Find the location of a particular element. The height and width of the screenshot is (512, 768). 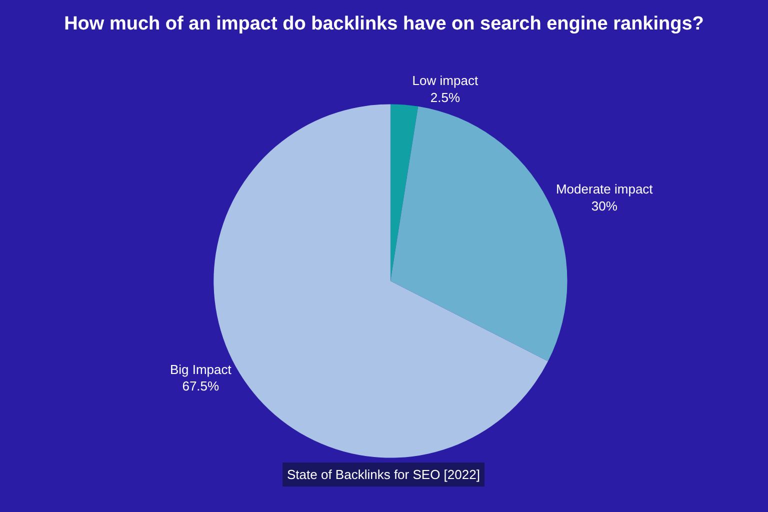

data-label: 2.5% is located at coordinates (445, 97).